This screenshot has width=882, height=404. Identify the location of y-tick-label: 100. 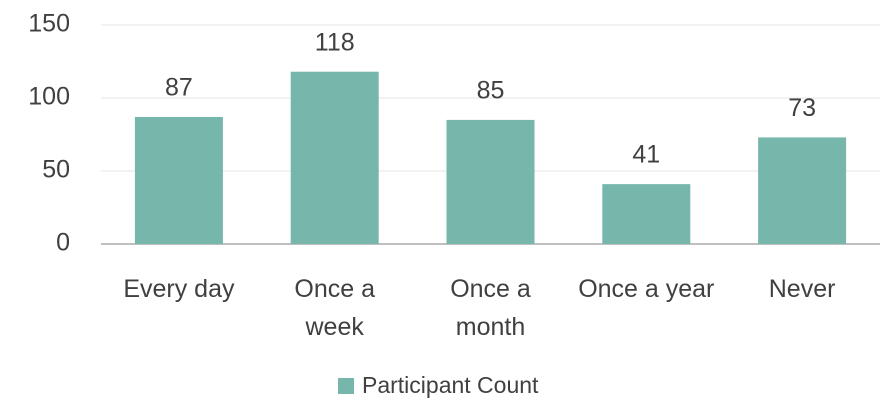
(49, 97).